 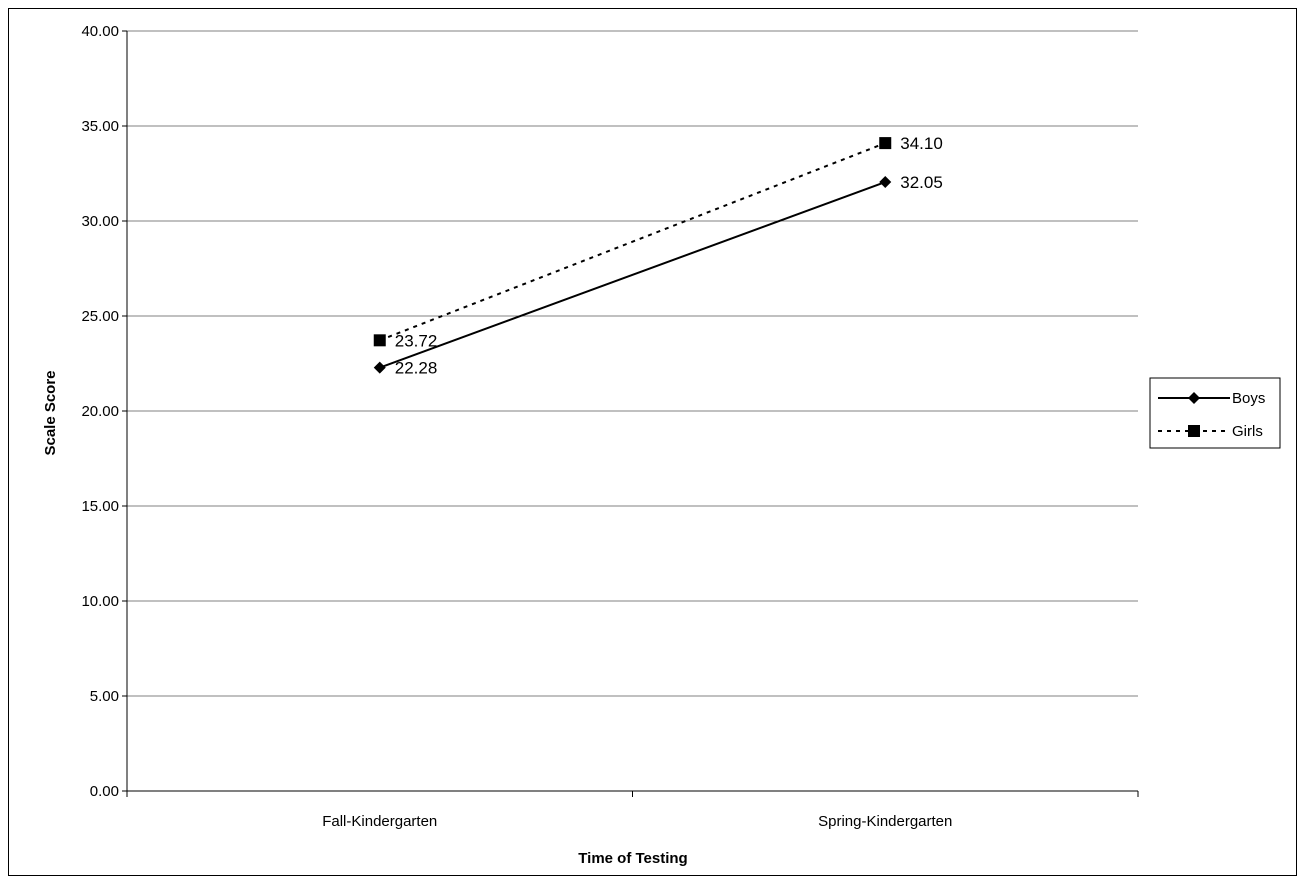 What do you see at coordinates (100, 601) in the screenshot?
I see `y-tick-label: 10.00` at bounding box center [100, 601].